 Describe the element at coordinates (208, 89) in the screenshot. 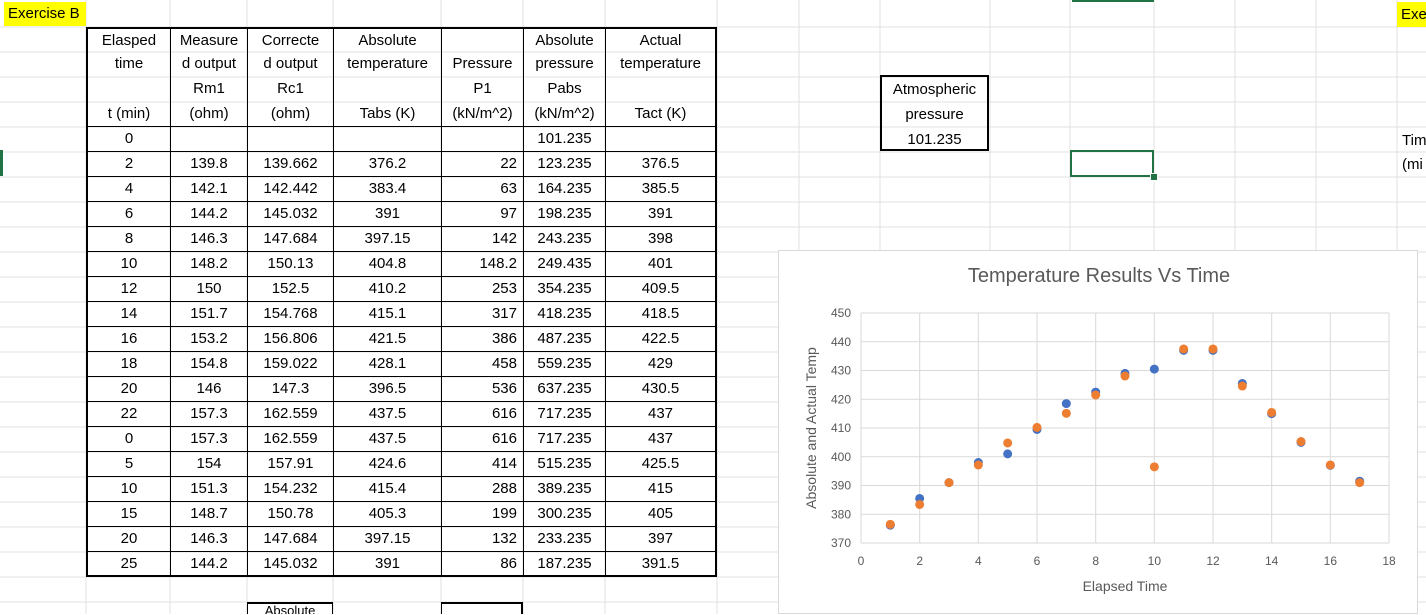

I see `header-cell: Rm1` at that location.